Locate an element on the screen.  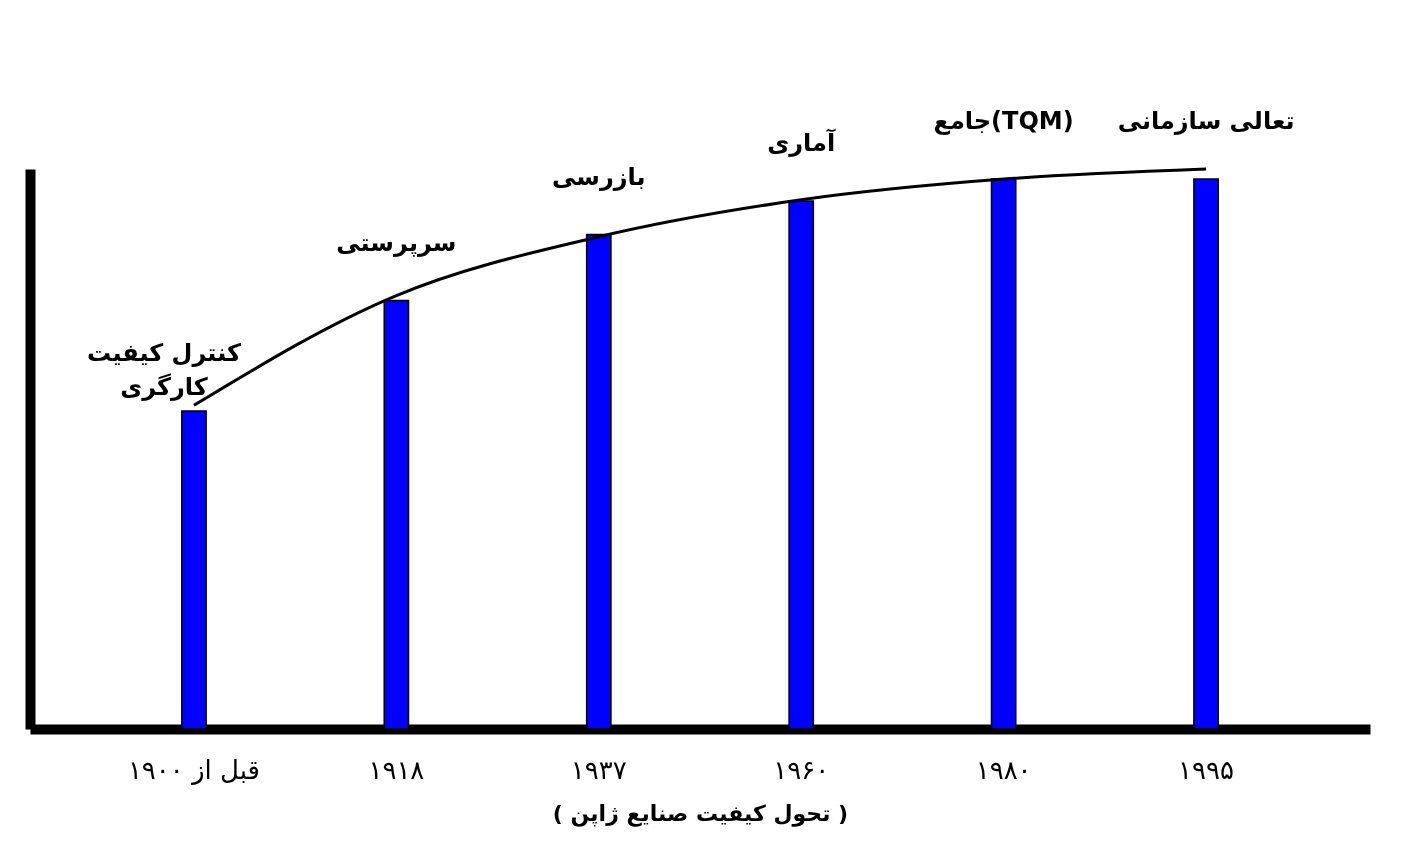
x-tick-label: ۱۹۸۰ is located at coordinates (1003, 769).